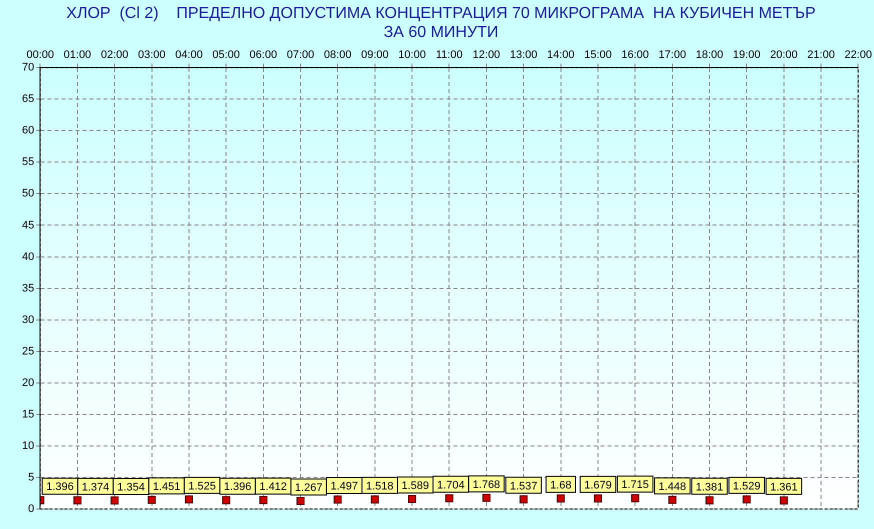 Image resolution: width=874 pixels, height=529 pixels. What do you see at coordinates (28, 225) in the screenshot?
I see `y-tick-label: 45` at bounding box center [28, 225].